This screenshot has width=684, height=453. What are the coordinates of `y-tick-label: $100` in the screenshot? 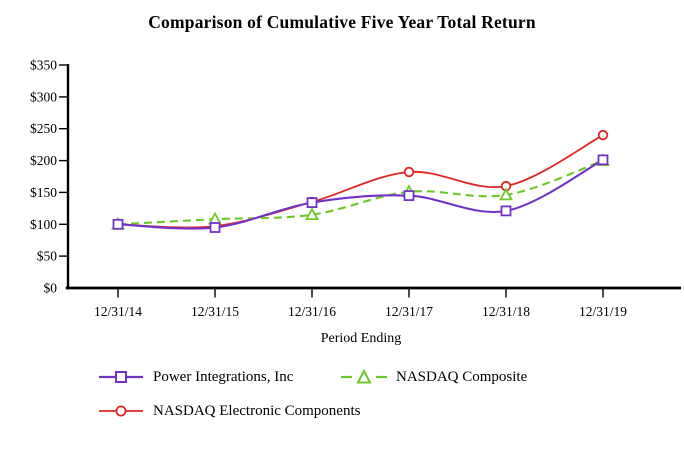 It's located at (43, 224).